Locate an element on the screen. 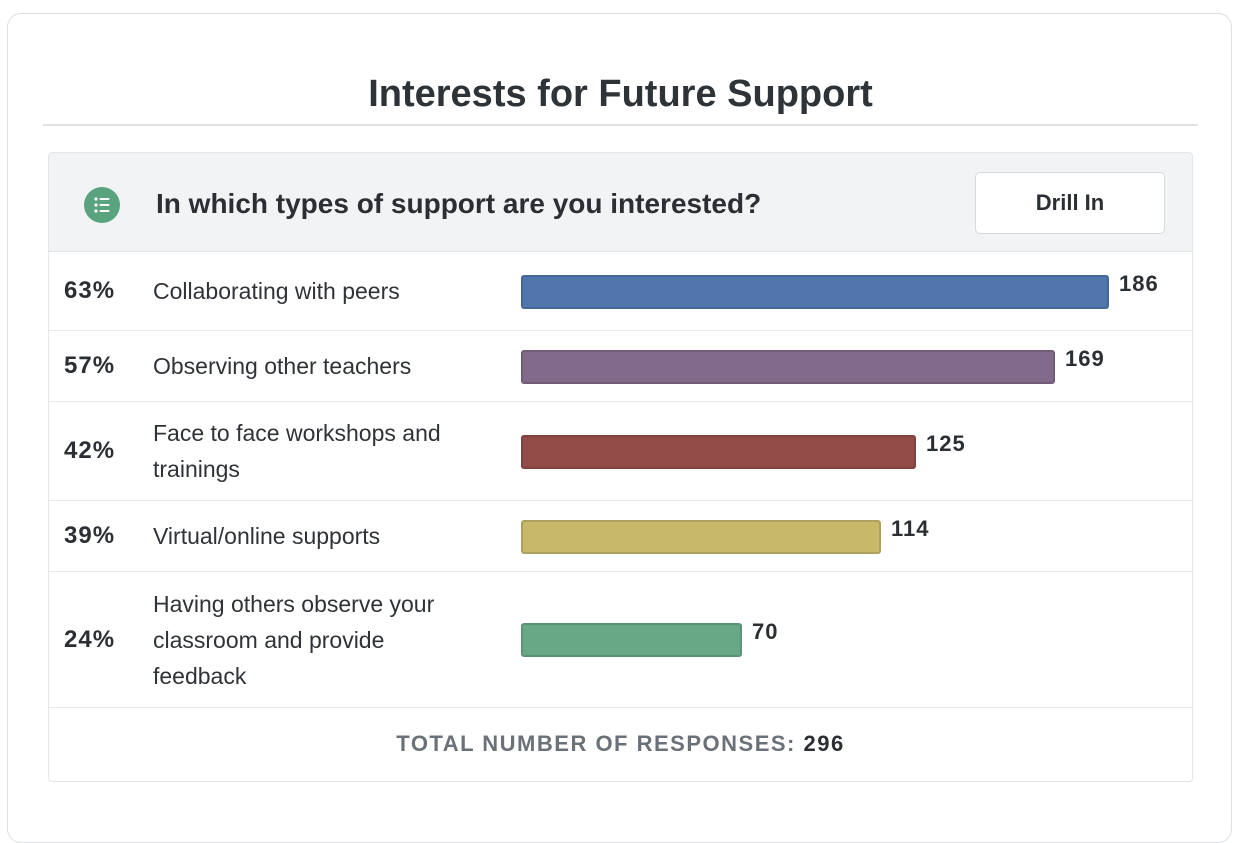 The width and height of the screenshot is (1257, 843). category-label: Collaborating with peers is located at coordinates (276, 291).